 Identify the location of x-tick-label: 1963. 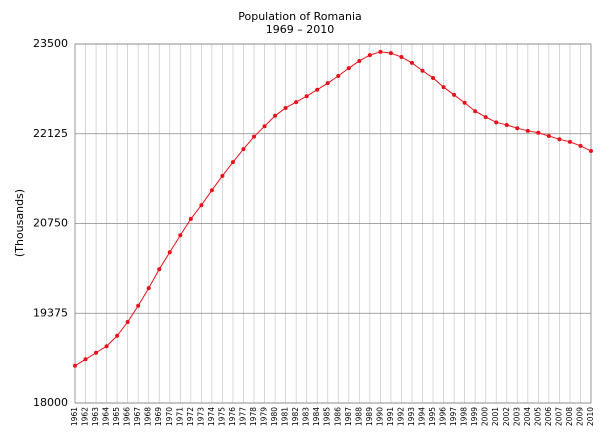
(95, 416).